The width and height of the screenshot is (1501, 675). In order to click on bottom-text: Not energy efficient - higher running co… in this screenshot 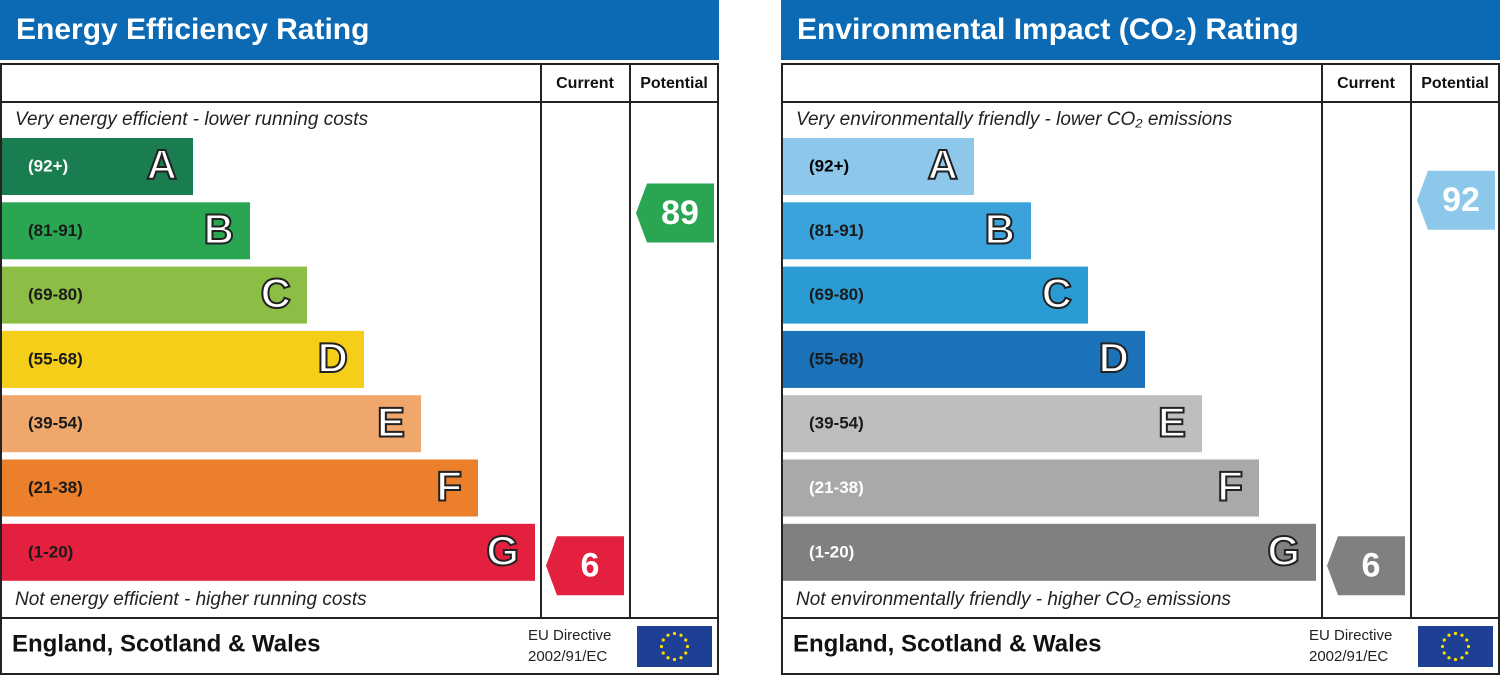, I will do `click(191, 599)`.